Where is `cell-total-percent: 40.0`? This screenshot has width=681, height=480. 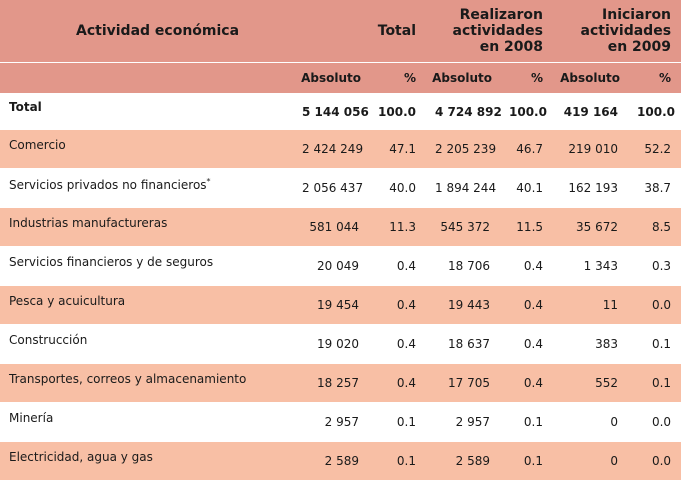 cell-total-percent: 40.0 is located at coordinates (397, 188).